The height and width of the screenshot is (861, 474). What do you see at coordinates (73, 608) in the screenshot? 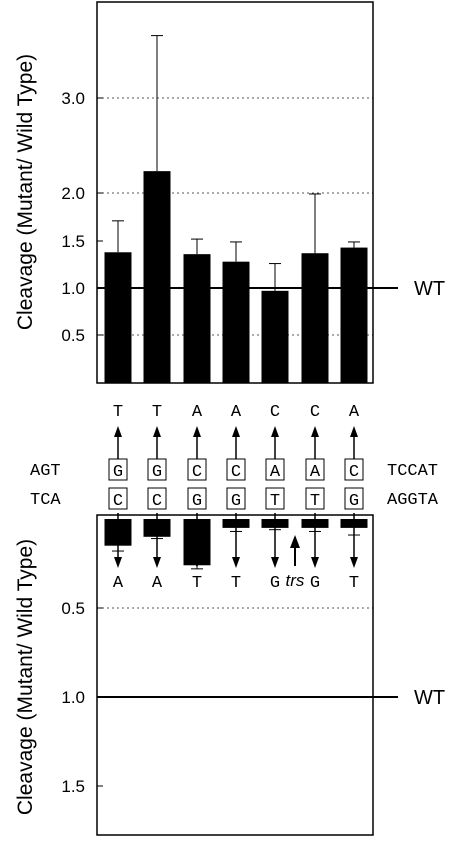
I see `bottom-tick-label: 0.5` at bounding box center [73, 608].